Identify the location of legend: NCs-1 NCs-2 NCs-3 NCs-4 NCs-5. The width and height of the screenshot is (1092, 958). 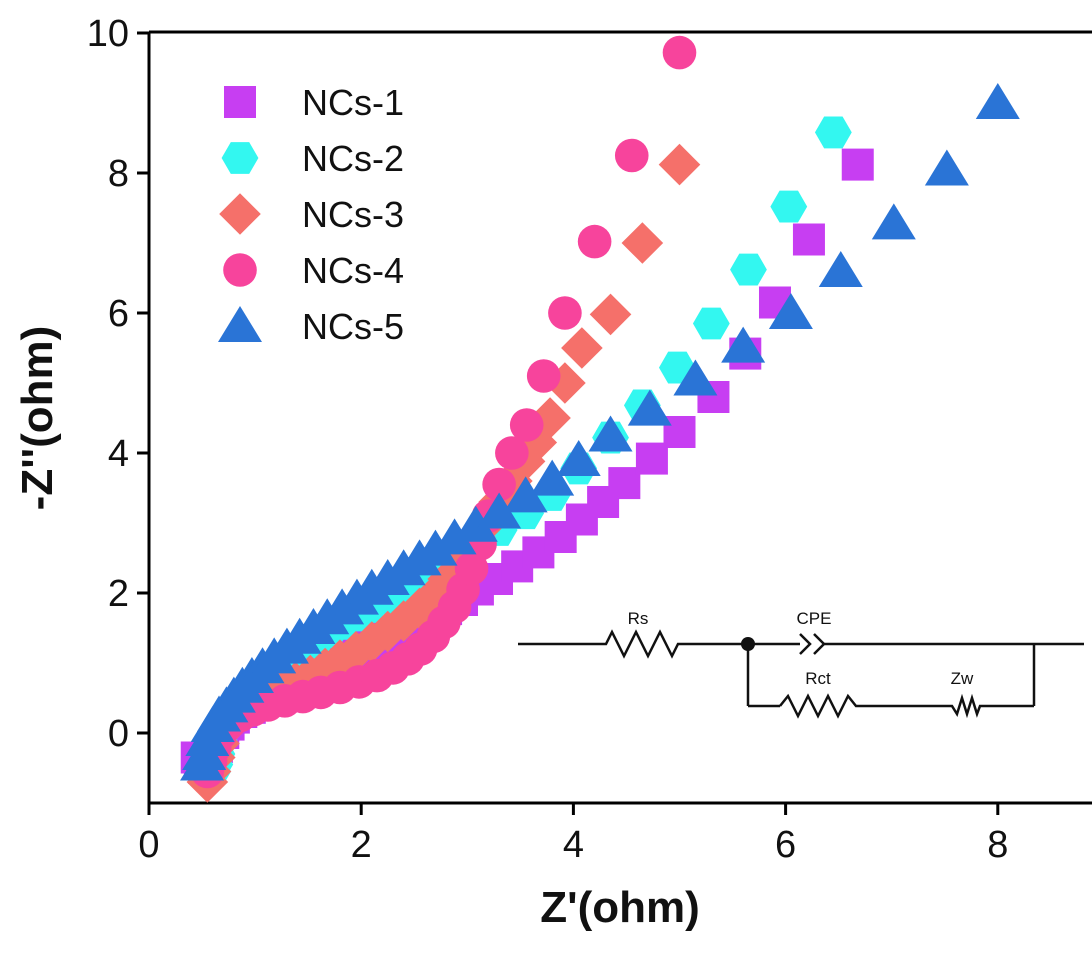
(311, 214).